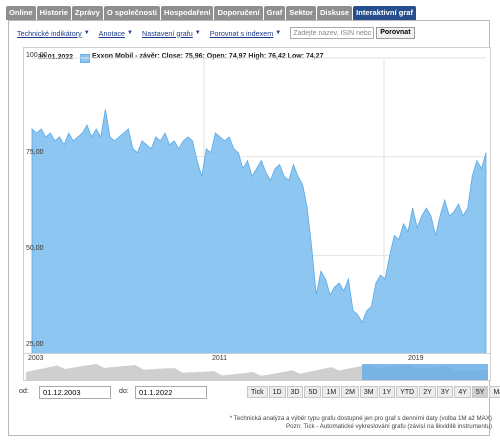 Image resolution: width=500 pixels, height=443 pixels. What do you see at coordinates (35, 152) in the screenshot?
I see `y-tick-label: 75,00` at bounding box center [35, 152].